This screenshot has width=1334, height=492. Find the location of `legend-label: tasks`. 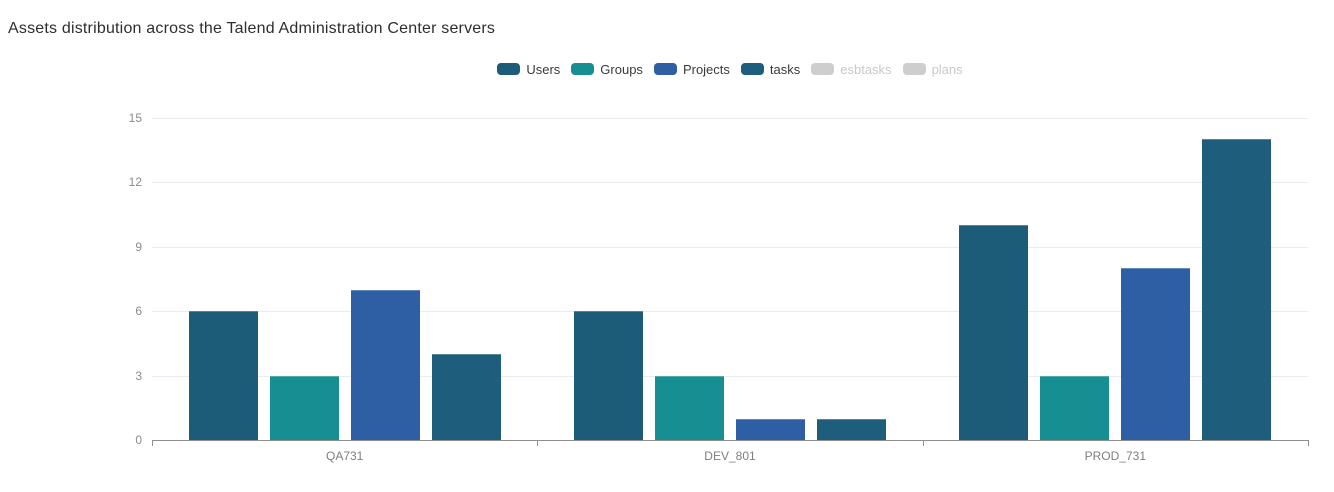

legend-label: tasks is located at coordinates (785, 69).